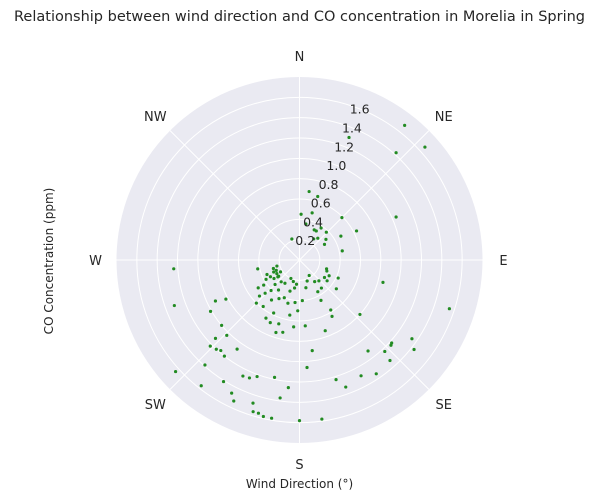  Describe the element at coordinates (321, 203) in the screenshot. I see `radial-tick-label: 0.6` at that location.